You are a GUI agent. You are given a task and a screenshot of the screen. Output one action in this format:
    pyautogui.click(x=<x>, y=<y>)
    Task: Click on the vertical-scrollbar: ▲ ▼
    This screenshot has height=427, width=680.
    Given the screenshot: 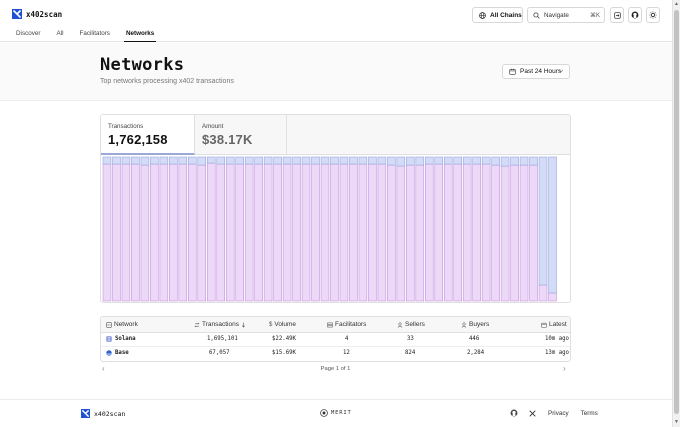 What is the action you would take?
    pyautogui.click(x=676, y=213)
    